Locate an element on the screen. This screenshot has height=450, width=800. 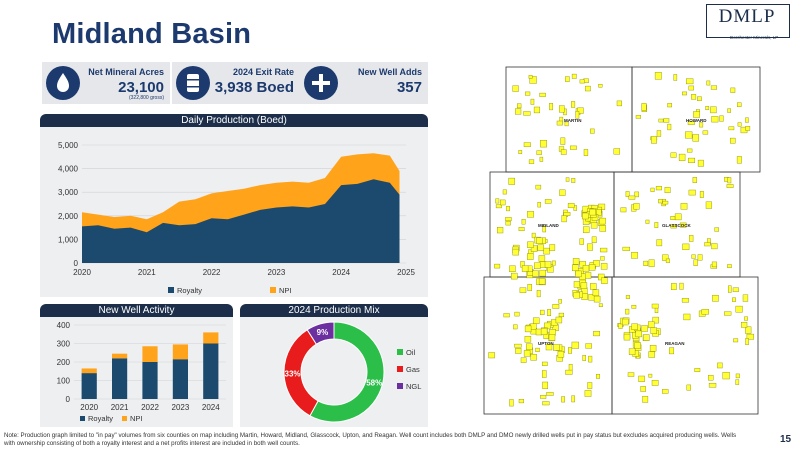
x-tick-label: 2023 is located at coordinates (277, 272).